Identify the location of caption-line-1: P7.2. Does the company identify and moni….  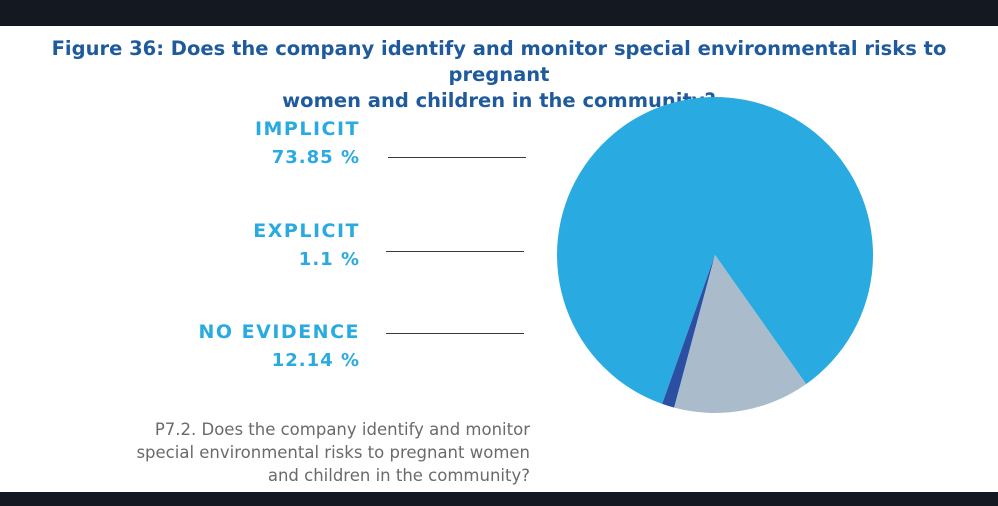
(342, 429).